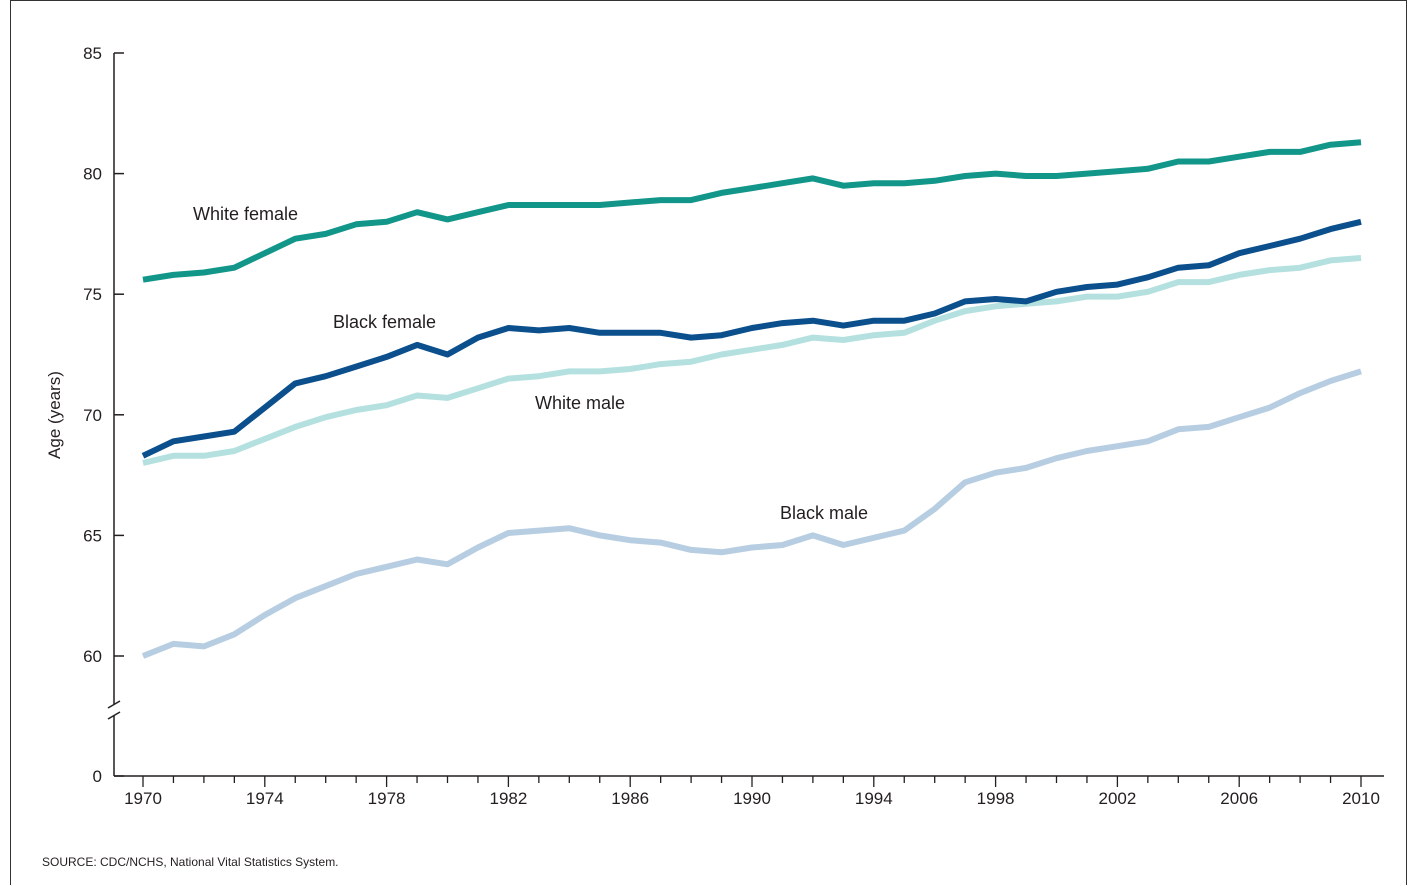  Describe the element at coordinates (1361, 798) in the screenshot. I see `x-tick-label: 2010` at that location.